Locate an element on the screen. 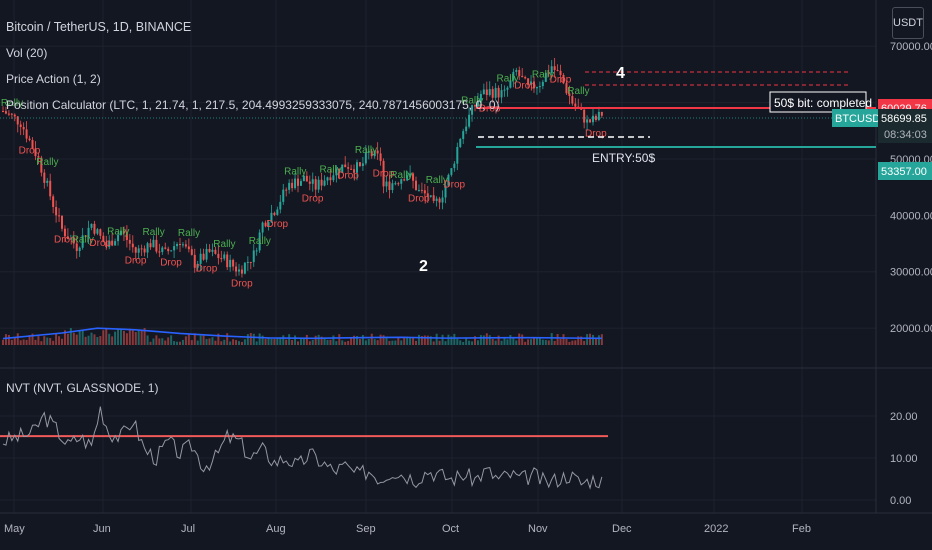 The height and width of the screenshot is (550, 932). price-action-indicator-label: Price Action (1, 2) is located at coordinates (53, 79).